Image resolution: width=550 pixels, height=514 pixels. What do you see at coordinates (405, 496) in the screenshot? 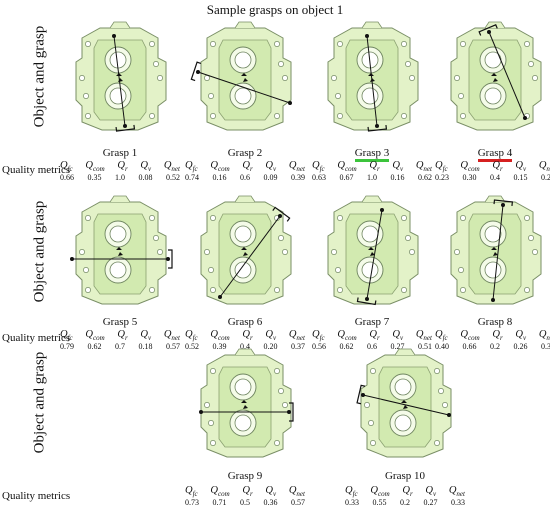
I see `grasp-10-metrics: Qfc Qcom Qr Qv Qnet 0.33 0.55 0.2 0.27 0.33` at bounding box center [405, 496].